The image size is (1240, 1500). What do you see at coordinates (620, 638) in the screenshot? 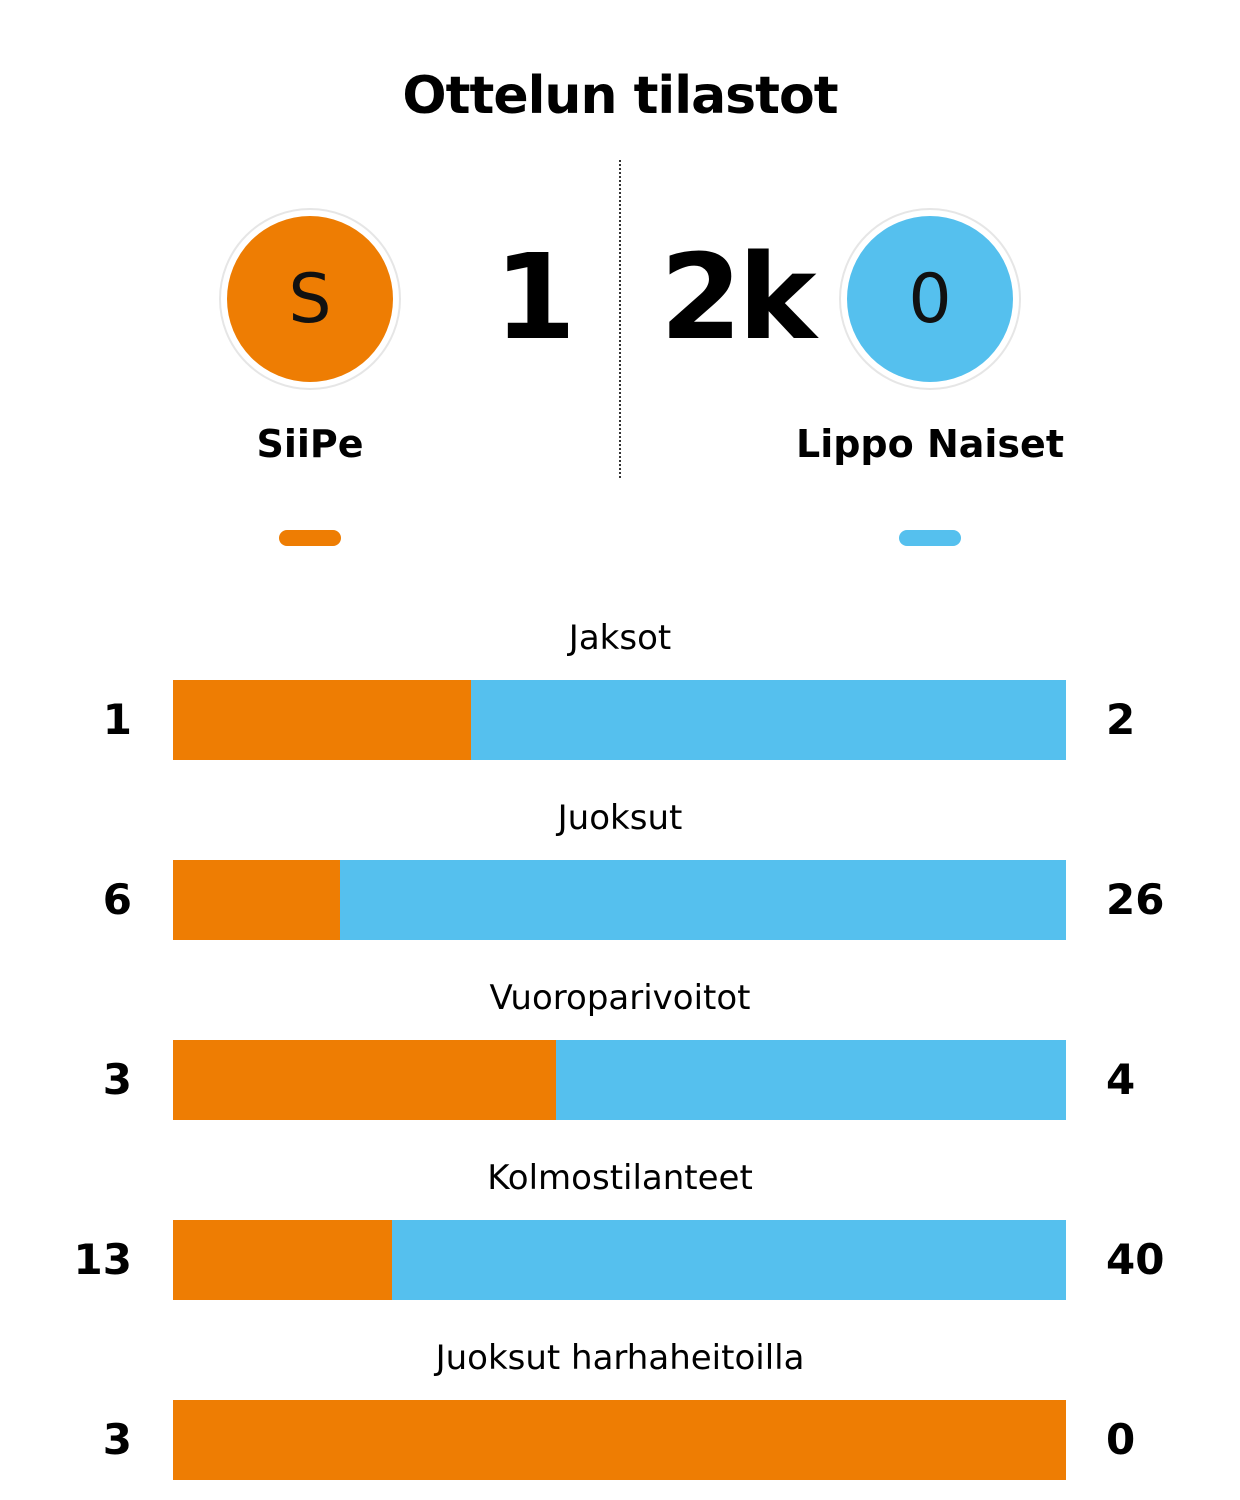
I see `stat-label: Jaksot` at bounding box center [620, 638].